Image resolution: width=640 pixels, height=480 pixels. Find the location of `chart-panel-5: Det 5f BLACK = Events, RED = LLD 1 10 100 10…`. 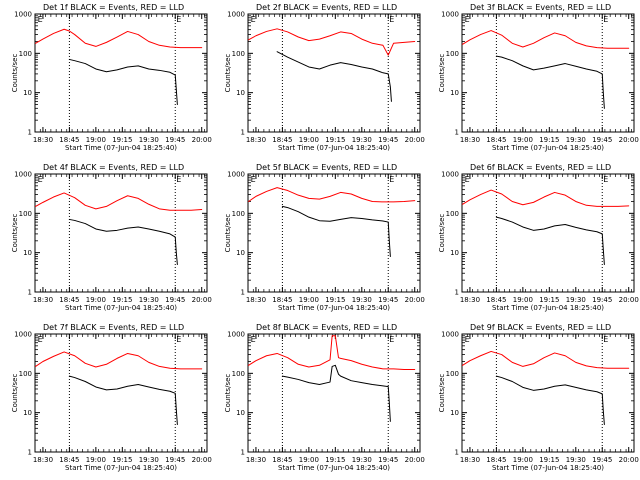

chart-panel-5: Det 5f BLACK = Events, RED = LLD 1 10 100 10… is located at coordinates (324, 237).